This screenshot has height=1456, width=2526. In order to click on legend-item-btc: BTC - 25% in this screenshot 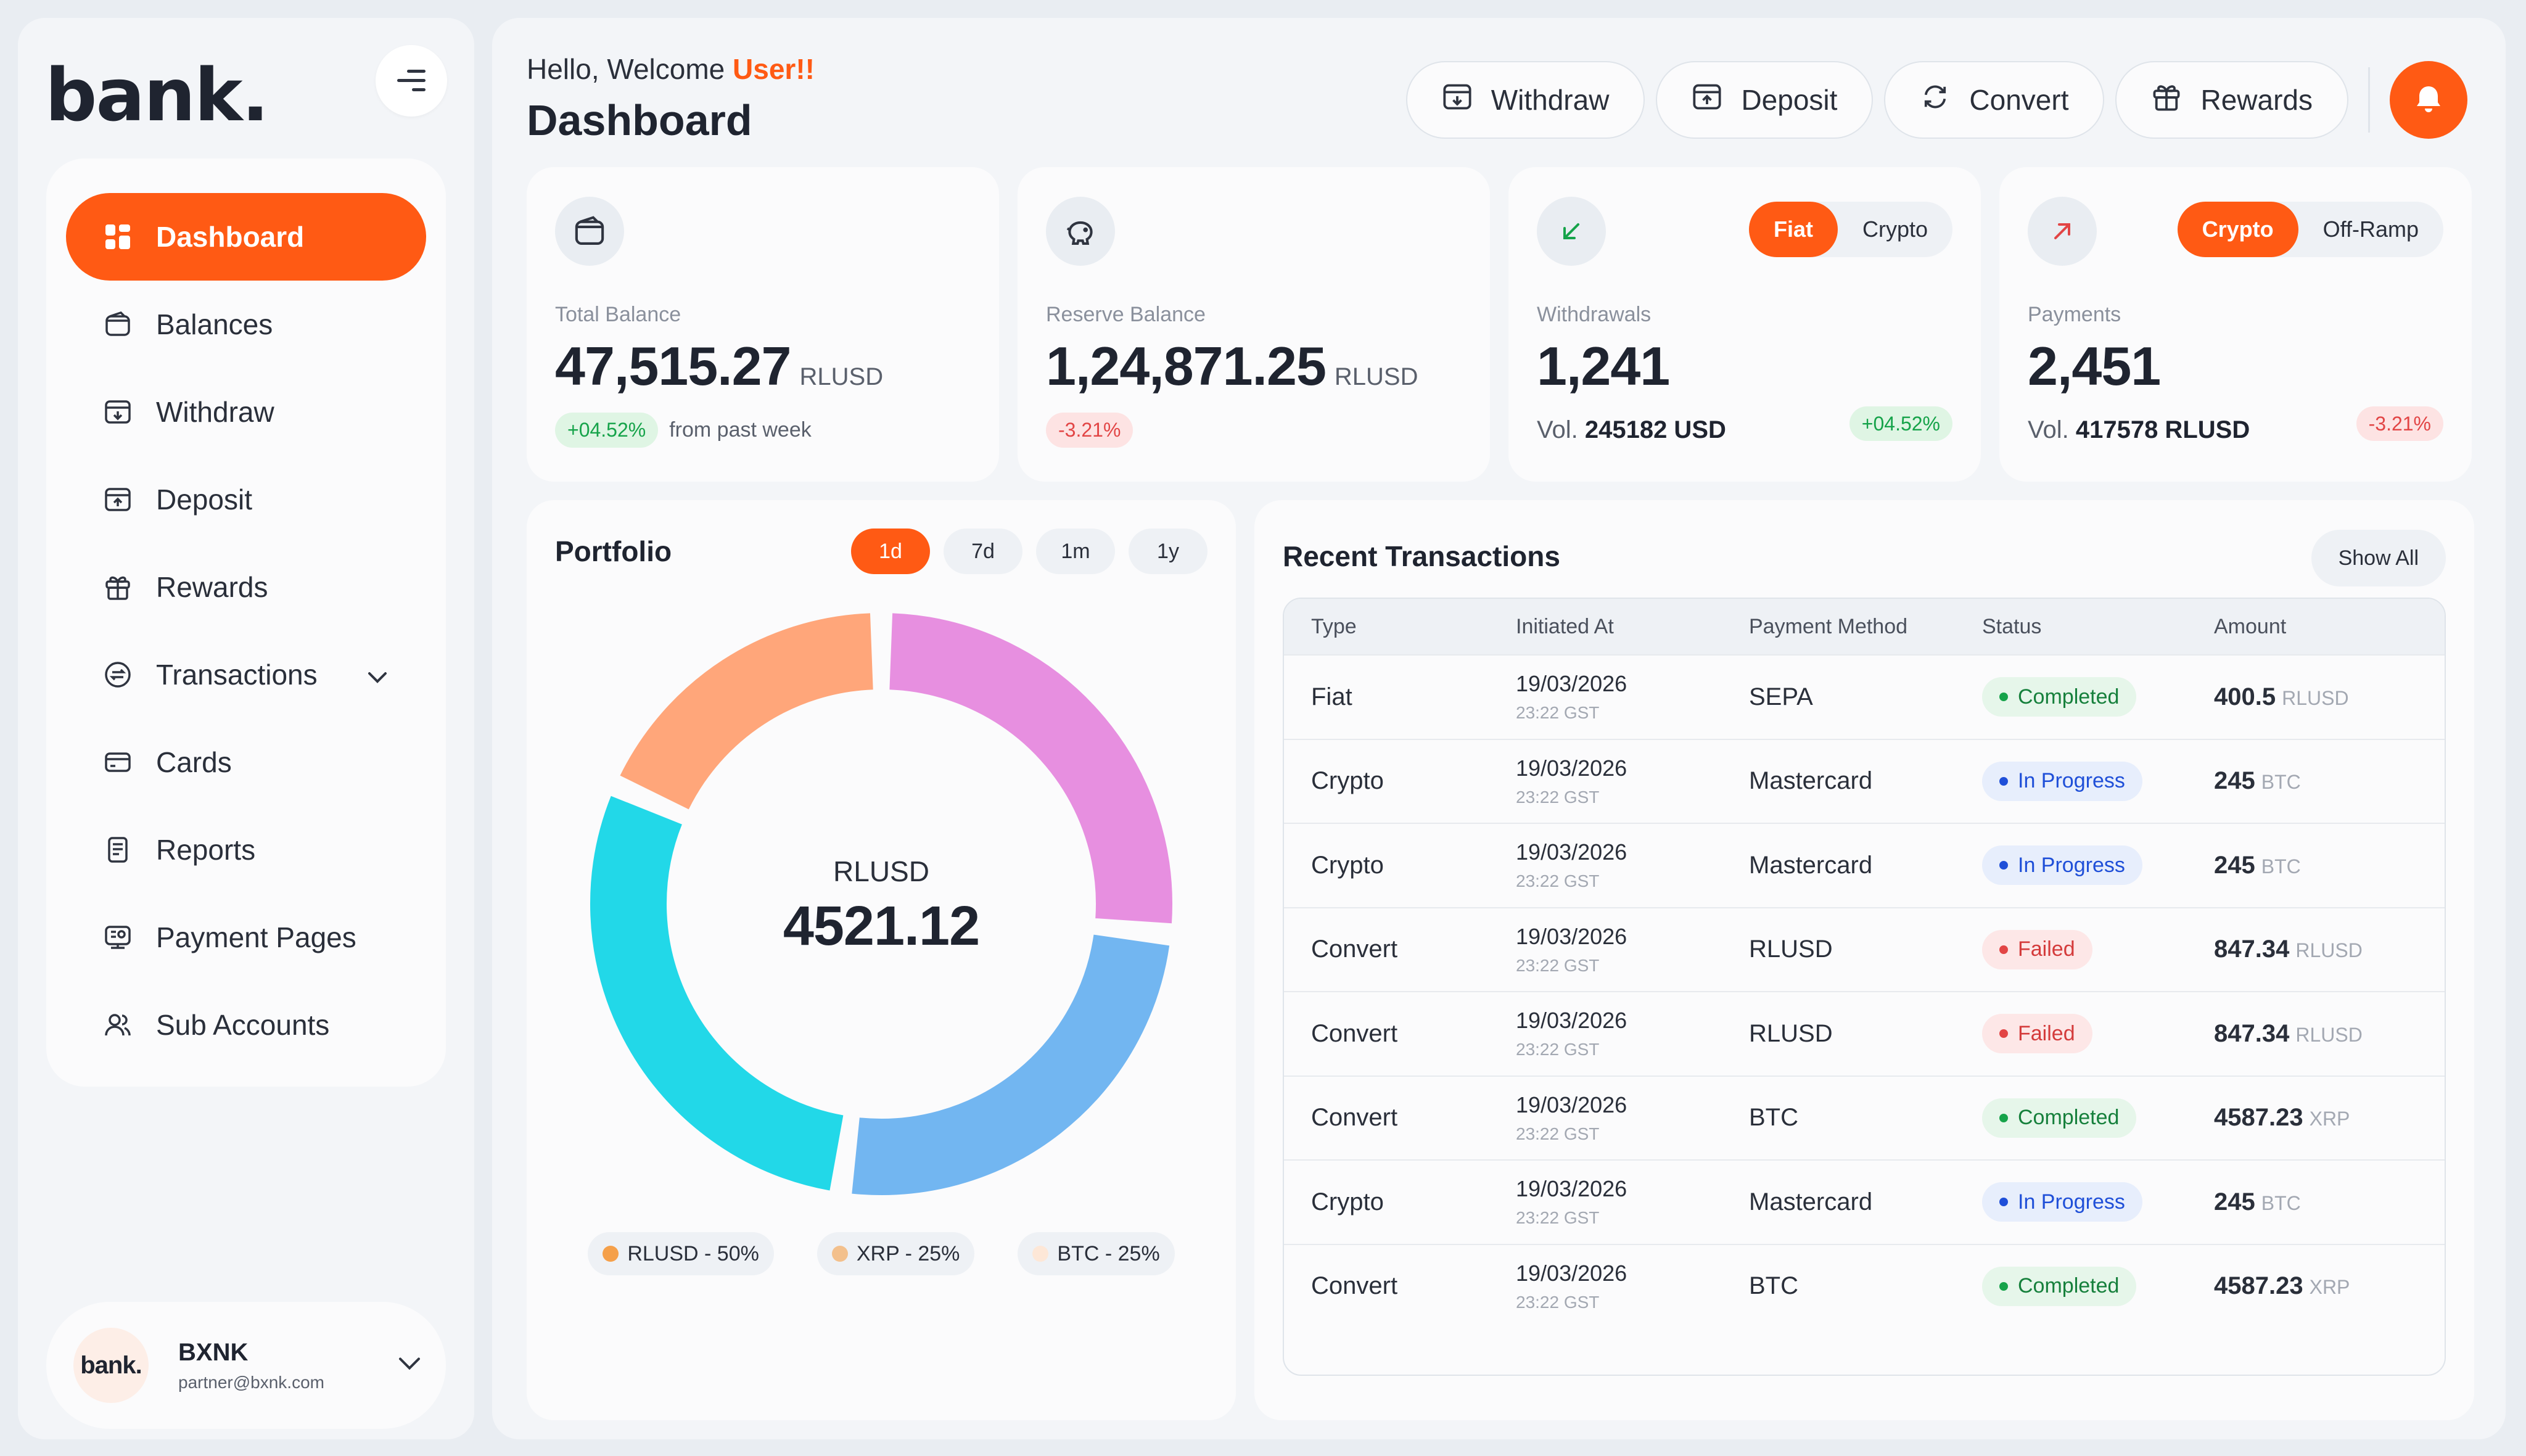, I will do `click(1096, 1253)`.